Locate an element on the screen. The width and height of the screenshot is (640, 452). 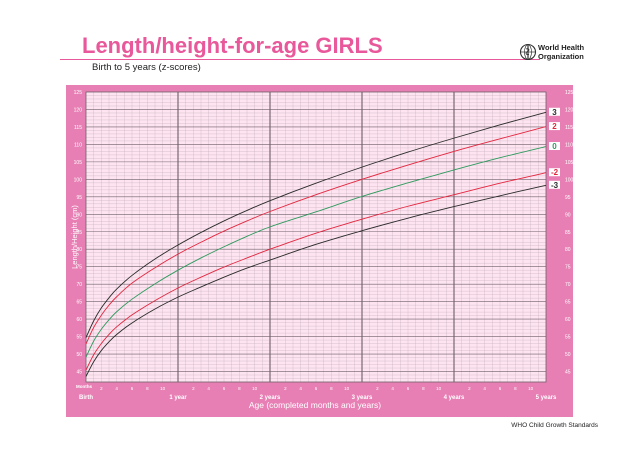
y-tick-label-left: 85 is located at coordinates (79, 233).